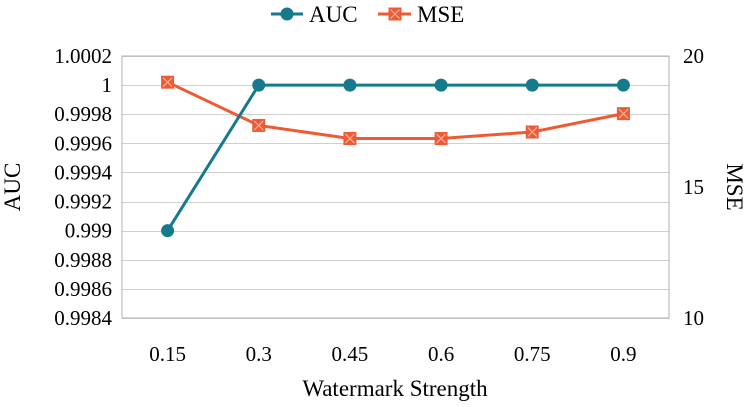 The height and width of the screenshot is (407, 747). I want to click on legend-item-auc: AUC, so click(314, 14).